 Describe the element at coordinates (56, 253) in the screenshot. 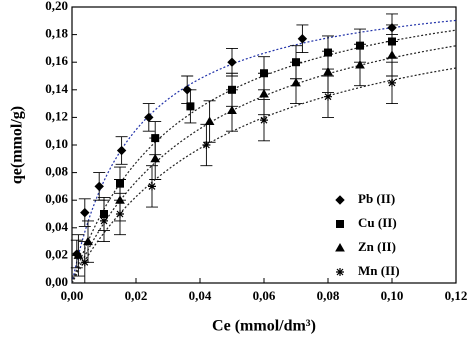

I see `y-tick-label: 0,02` at that location.